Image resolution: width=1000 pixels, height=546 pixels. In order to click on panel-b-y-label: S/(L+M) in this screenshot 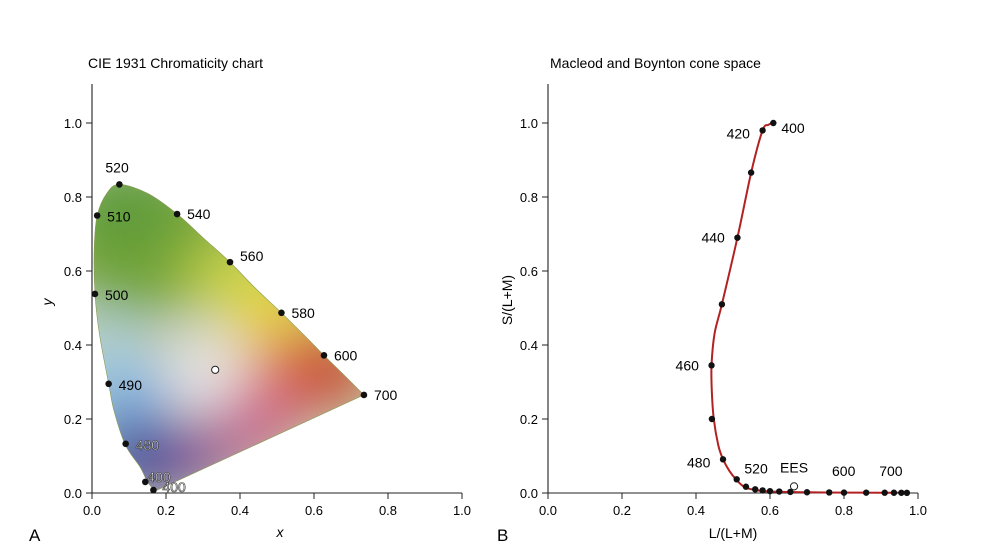, I will do `click(507, 300)`.